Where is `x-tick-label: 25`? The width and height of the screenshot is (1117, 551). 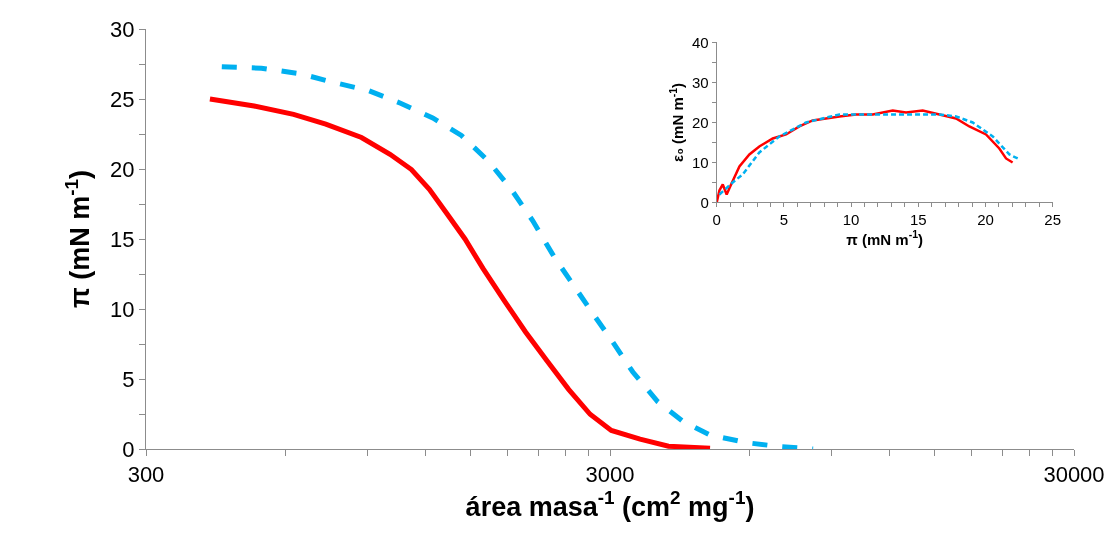
x-tick-label: 25 is located at coordinates (1052, 220).